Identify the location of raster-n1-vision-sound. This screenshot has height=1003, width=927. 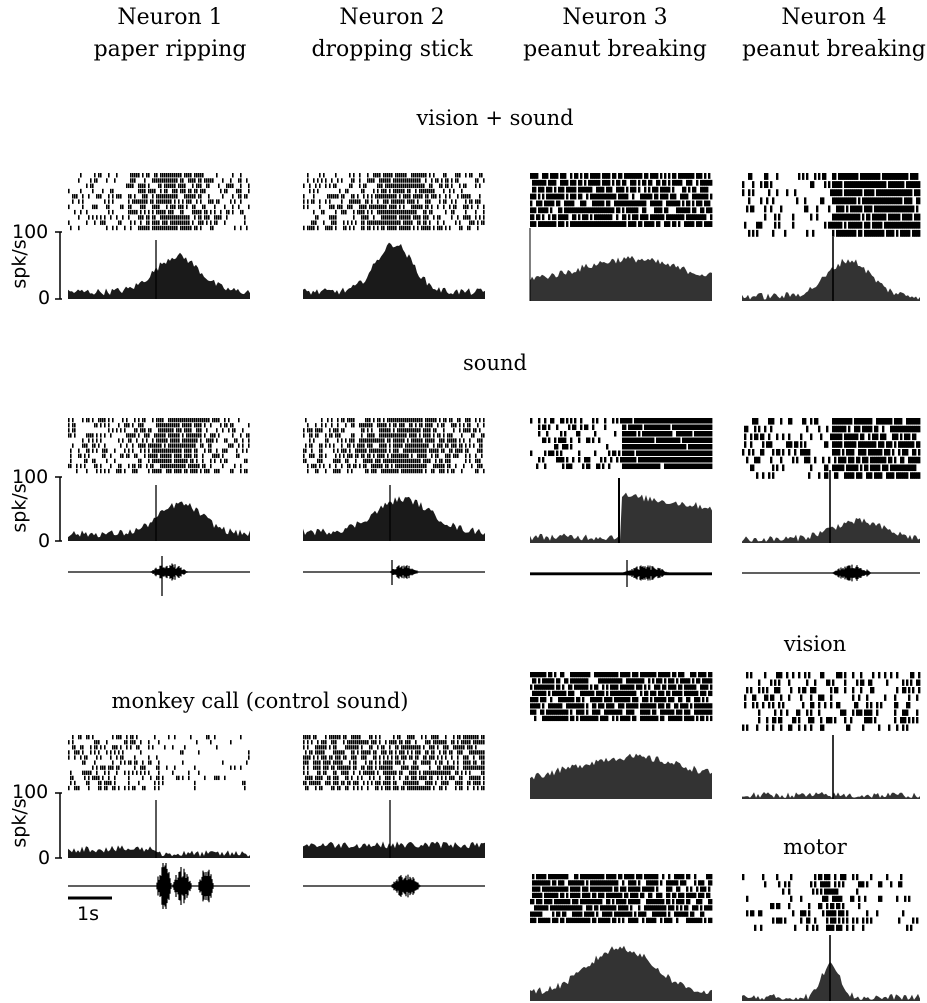
(159, 202).